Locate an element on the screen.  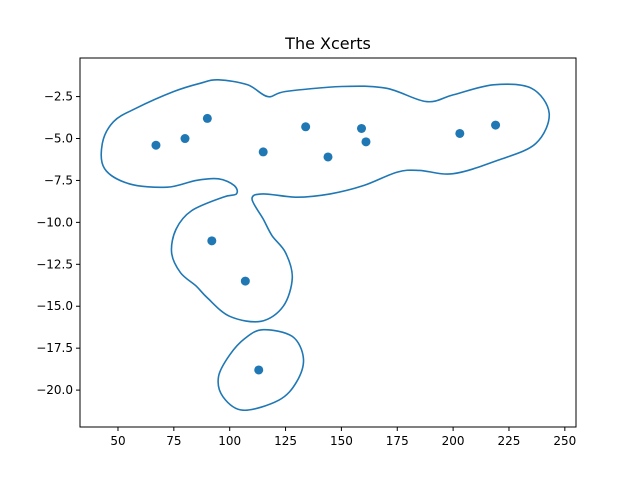
y-tick-label: −5.0 is located at coordinates (58, 139).